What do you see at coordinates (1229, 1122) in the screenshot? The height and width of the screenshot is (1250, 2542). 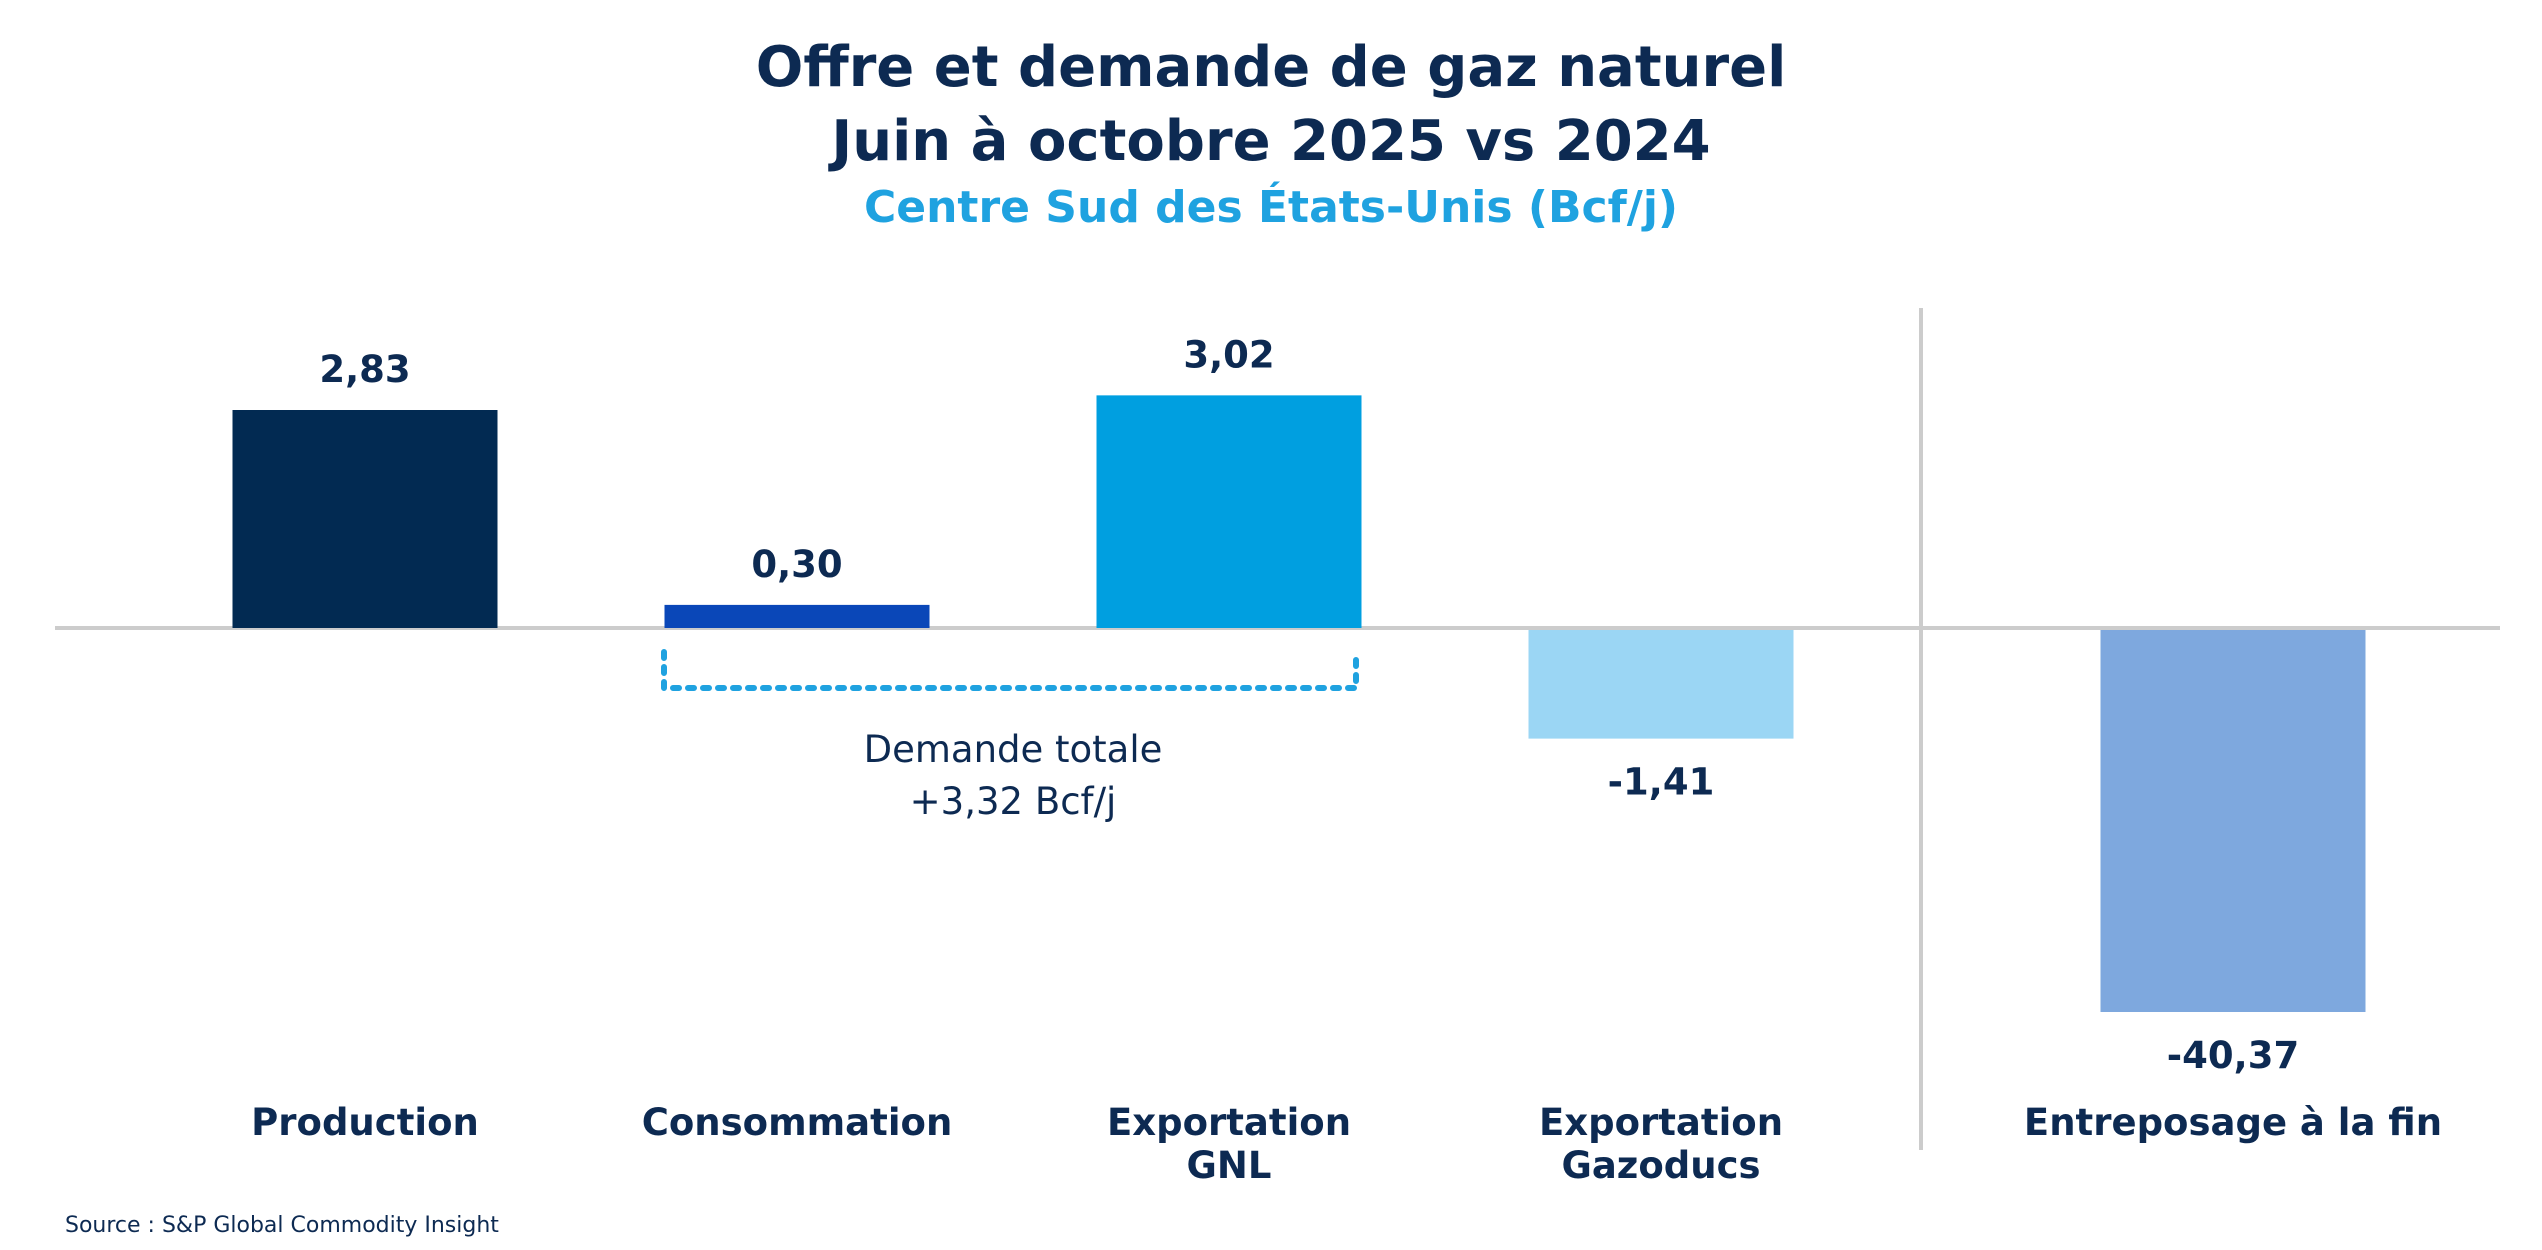 I see `category-label-2-line-0: Exportation` at bounding box center [1229, 1122].